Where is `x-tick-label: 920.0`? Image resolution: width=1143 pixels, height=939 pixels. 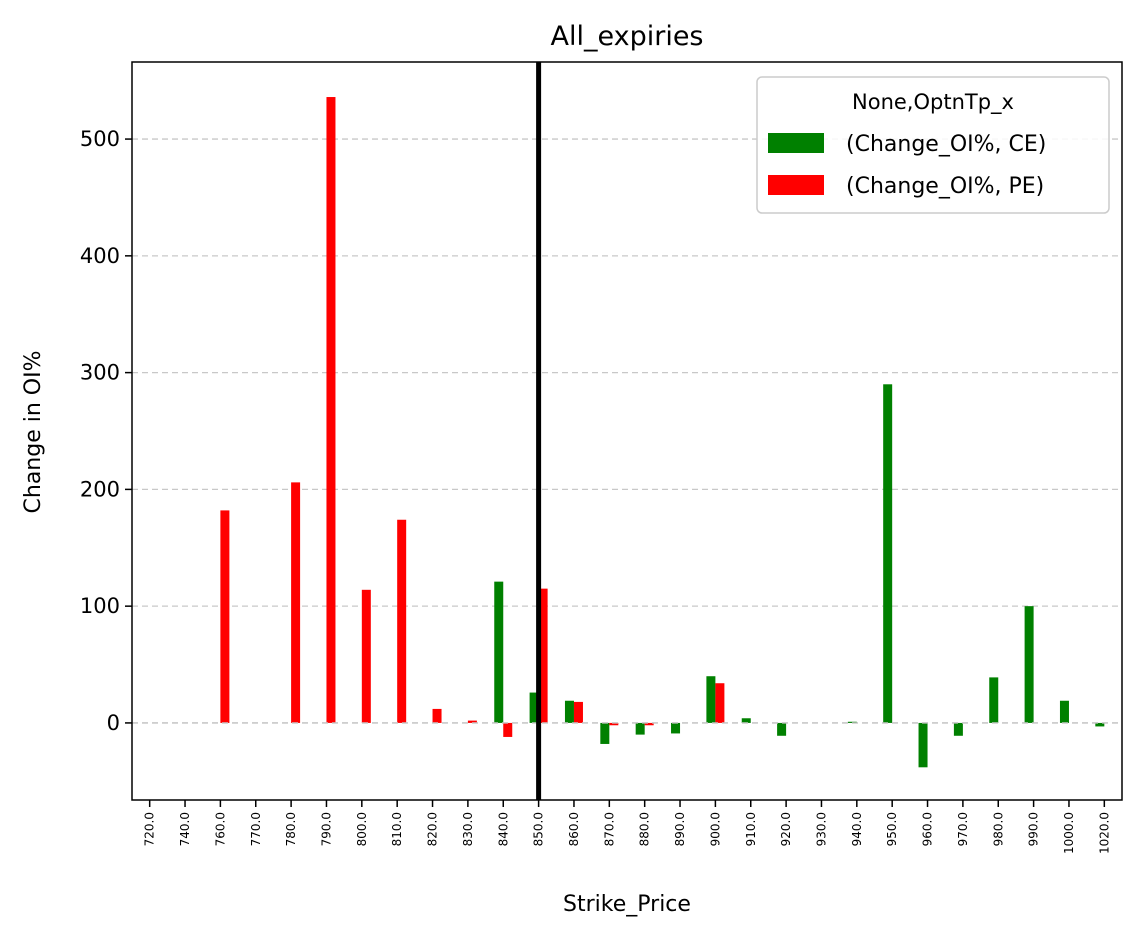 x-tick-label: 920.0 is located at coordinates (786, 829).